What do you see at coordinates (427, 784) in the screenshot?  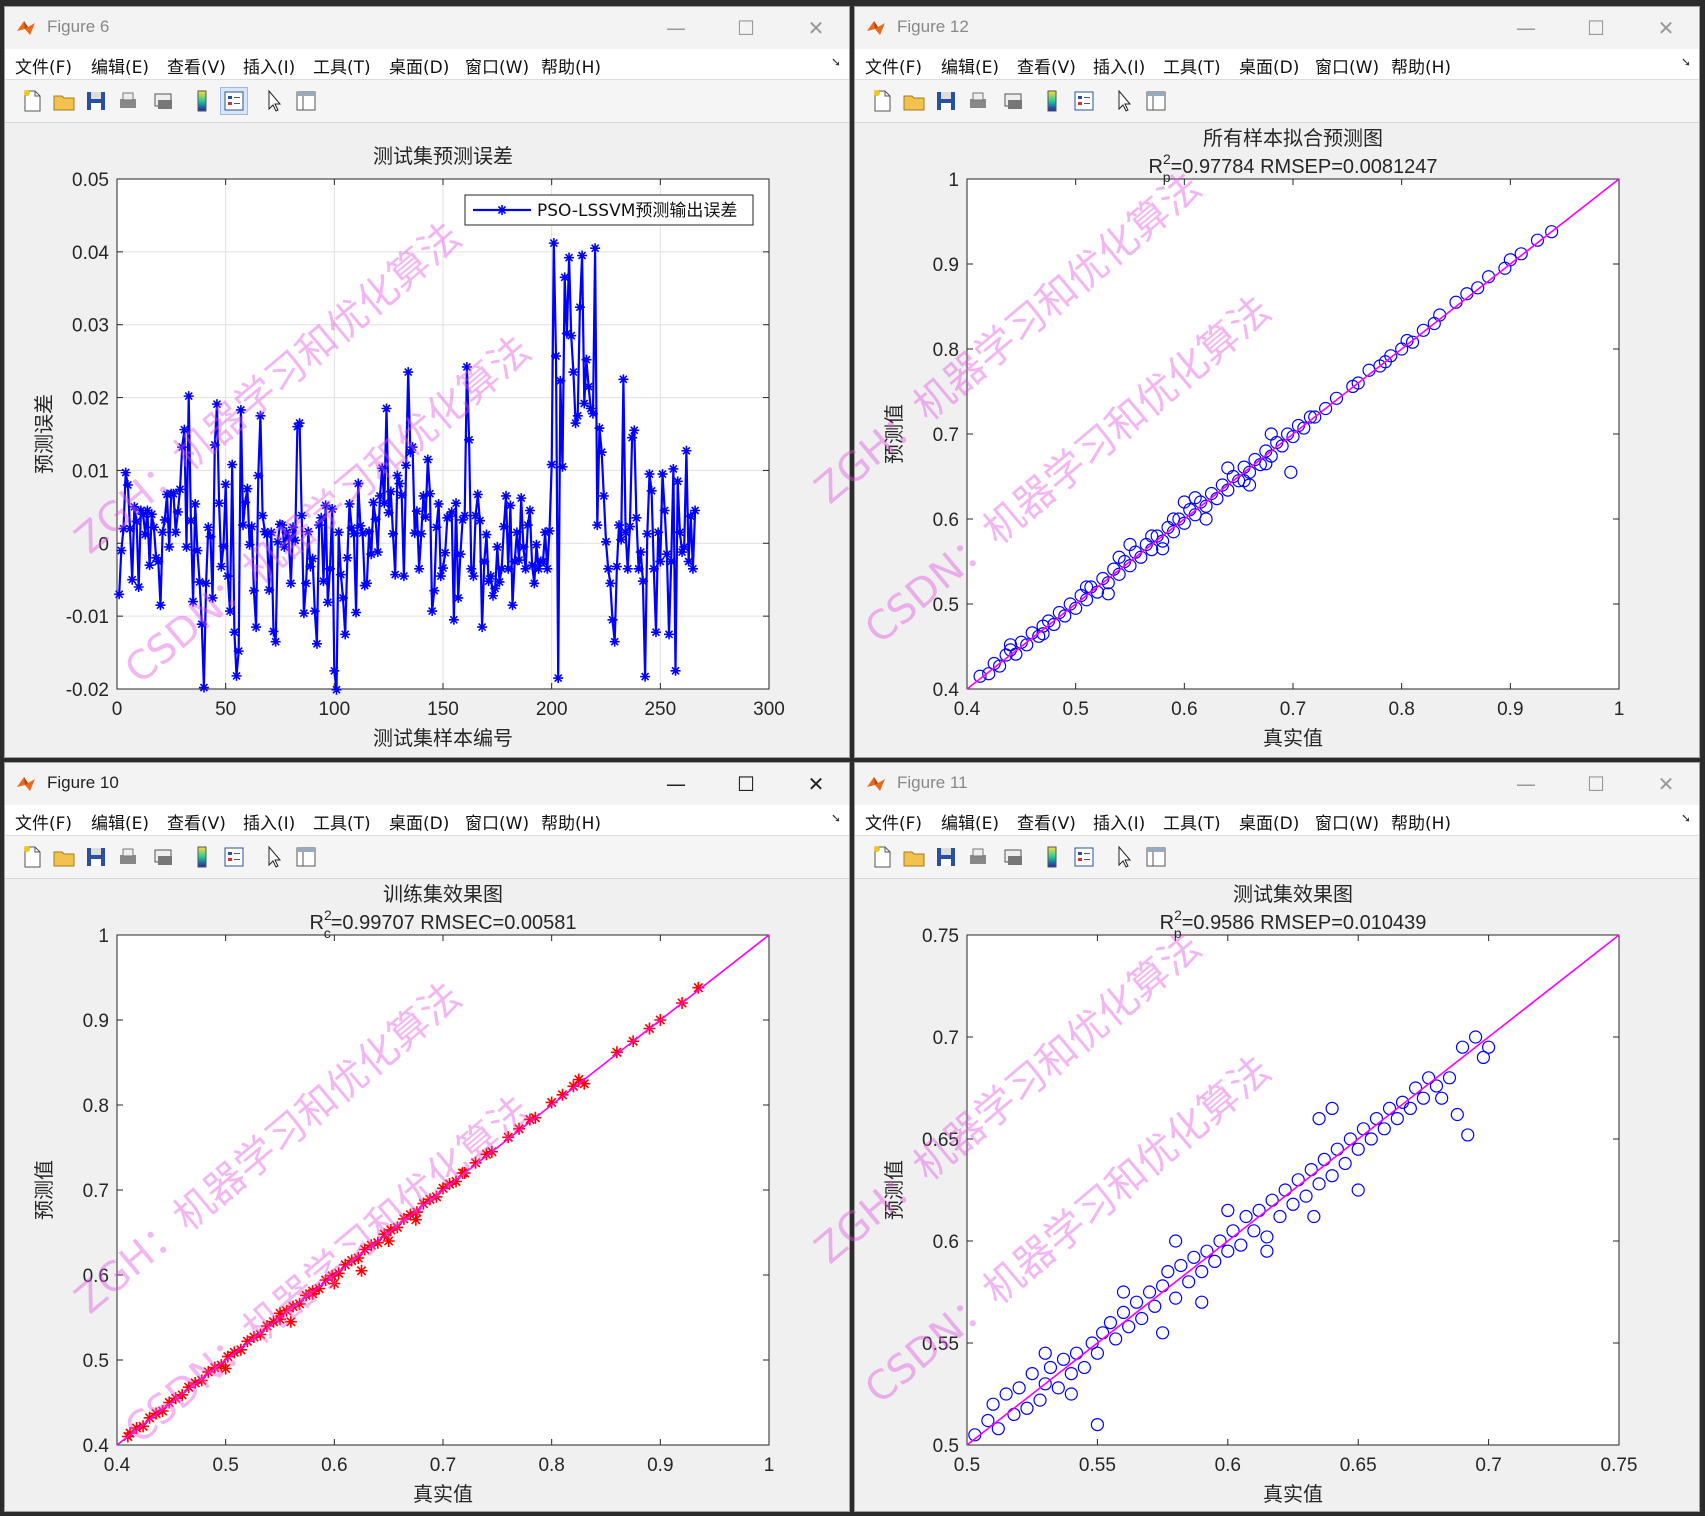 I see `titlebar: Figure 10 — ☐ ✕` at bounding box center [427, 784].